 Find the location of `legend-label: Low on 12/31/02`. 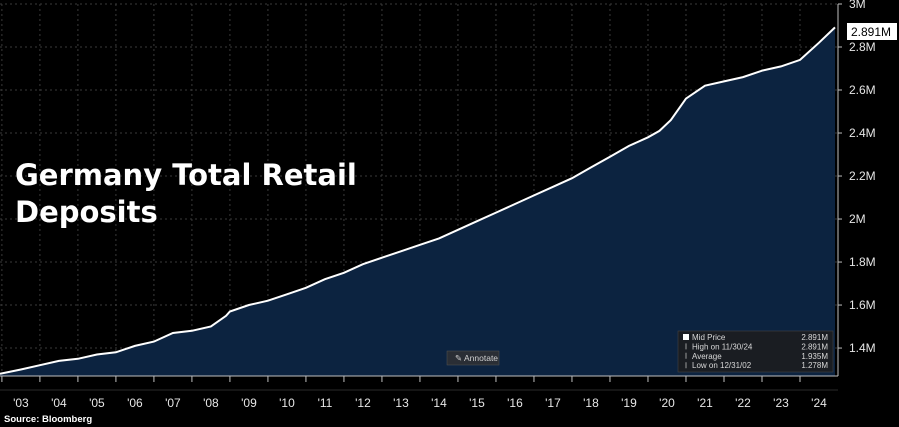

legend-label: Low on 12/31/02 is located at coordinates (722, 365).